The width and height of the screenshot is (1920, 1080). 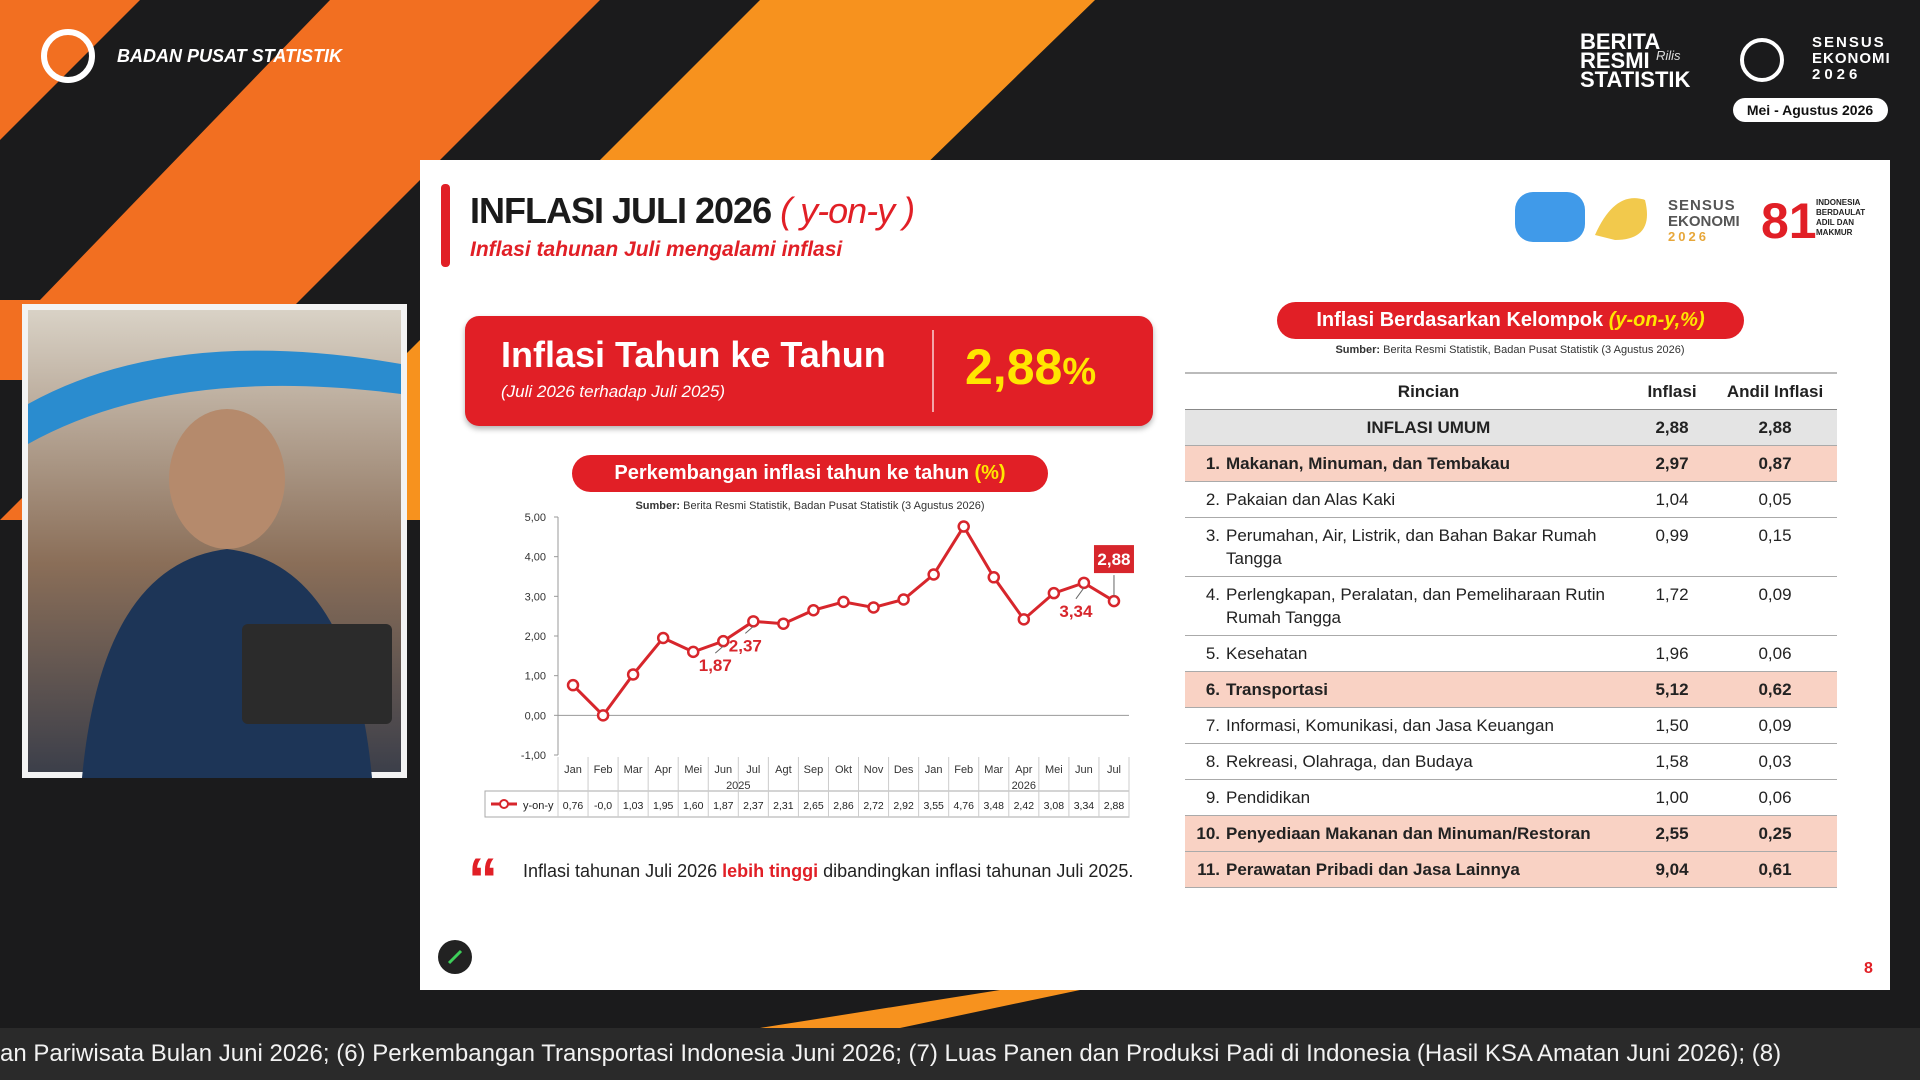 I want to click on data-table-value: 1,95, so click(x=663, y=806).